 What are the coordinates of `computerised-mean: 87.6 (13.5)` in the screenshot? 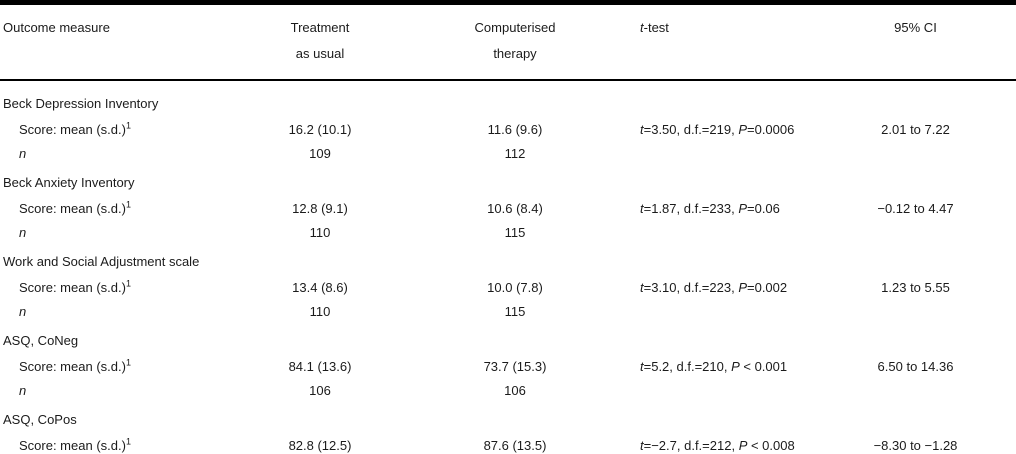 It's located at (515, 445).